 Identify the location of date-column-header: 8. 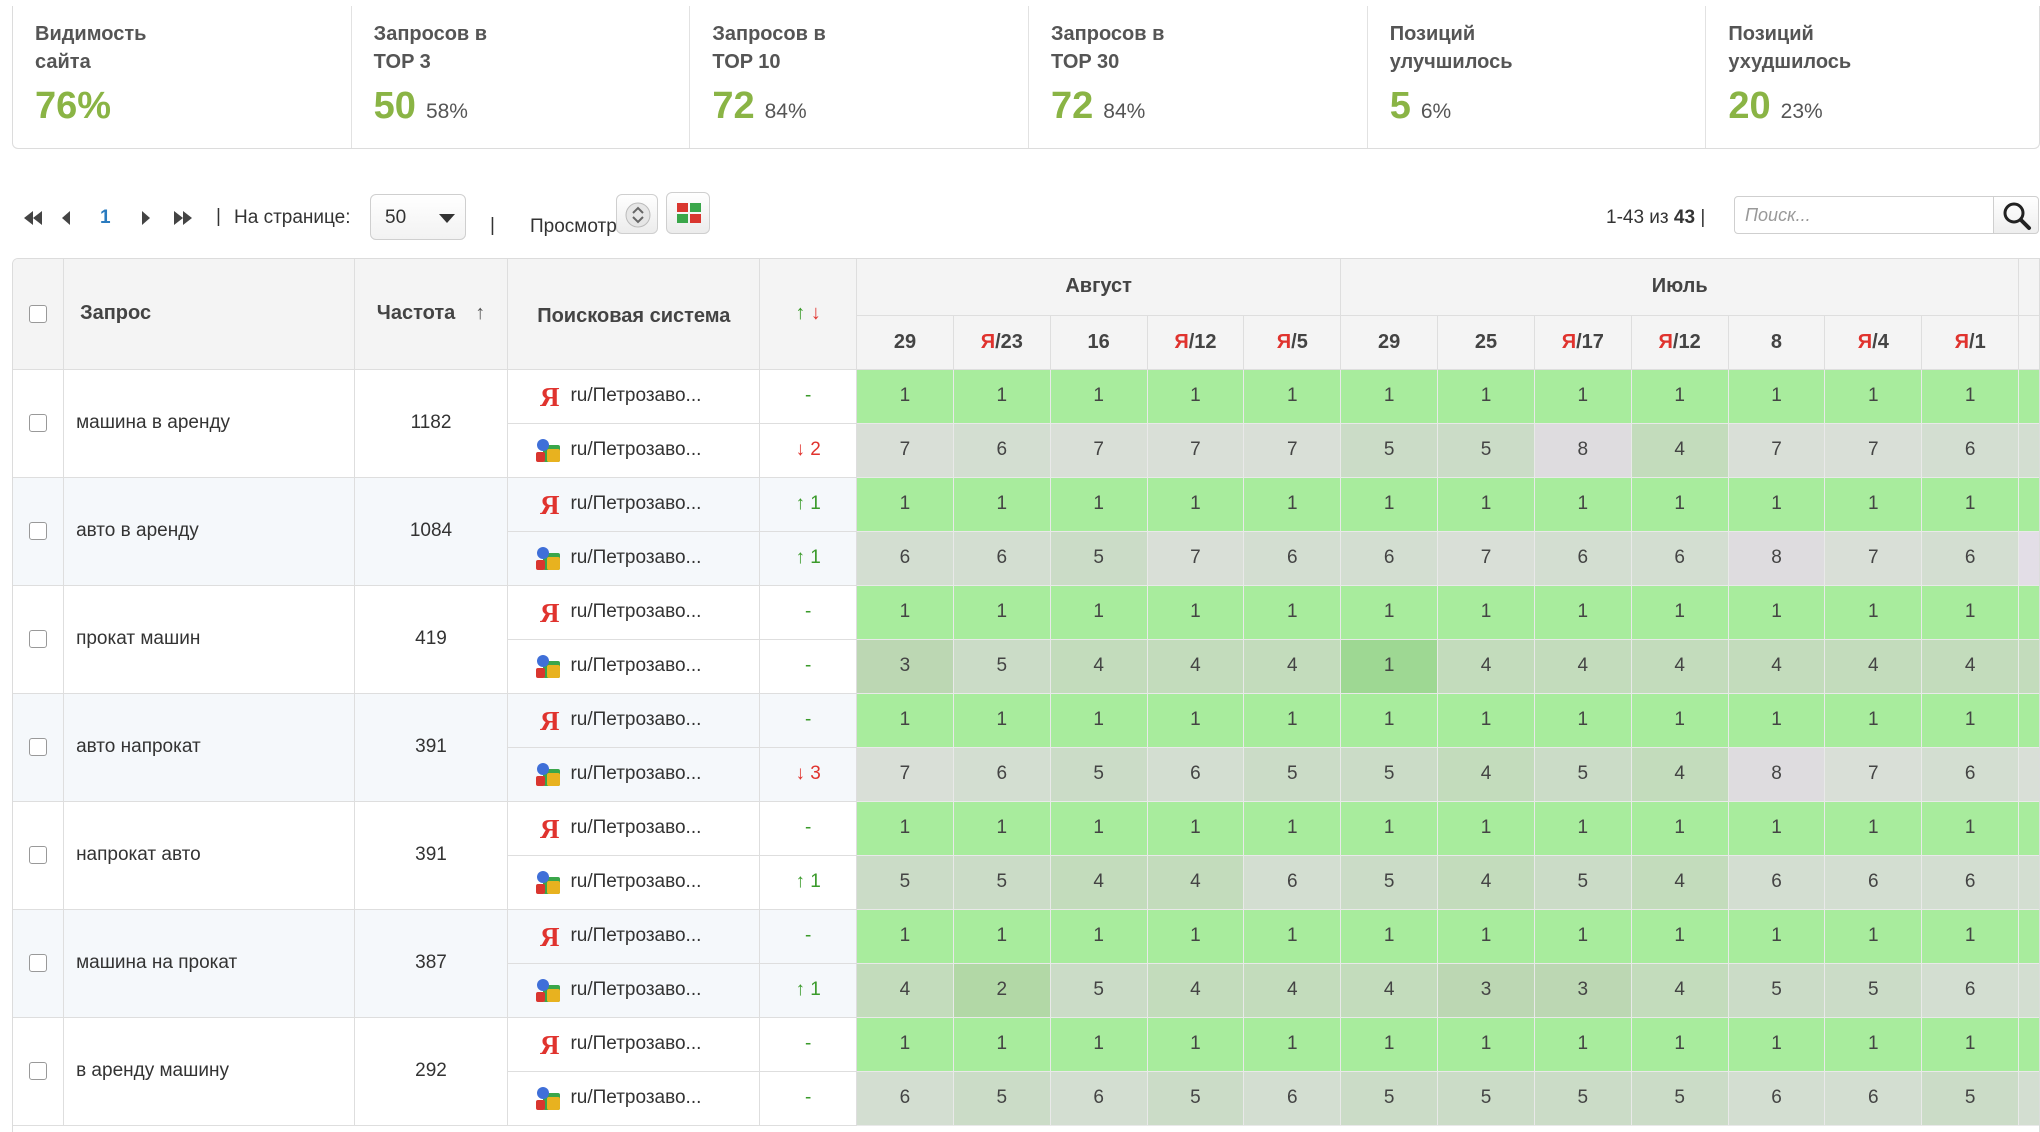
(1777, 342).